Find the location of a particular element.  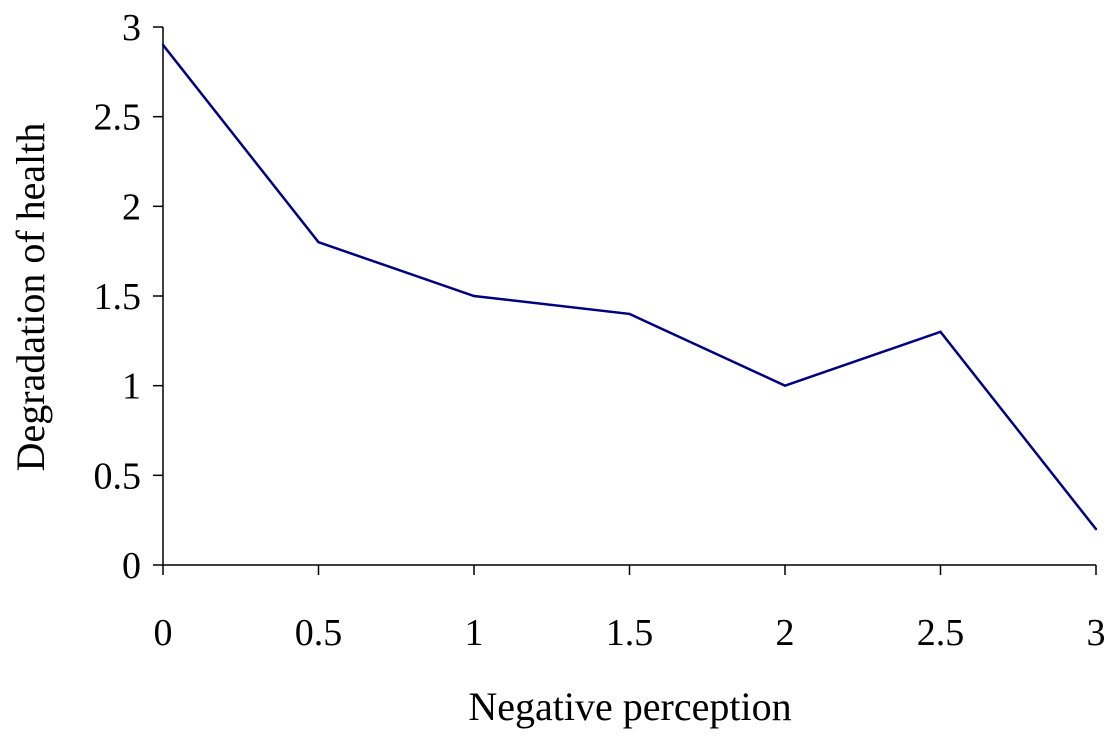

x-axis-title: Negative perception is located at coordinates (629, 706).